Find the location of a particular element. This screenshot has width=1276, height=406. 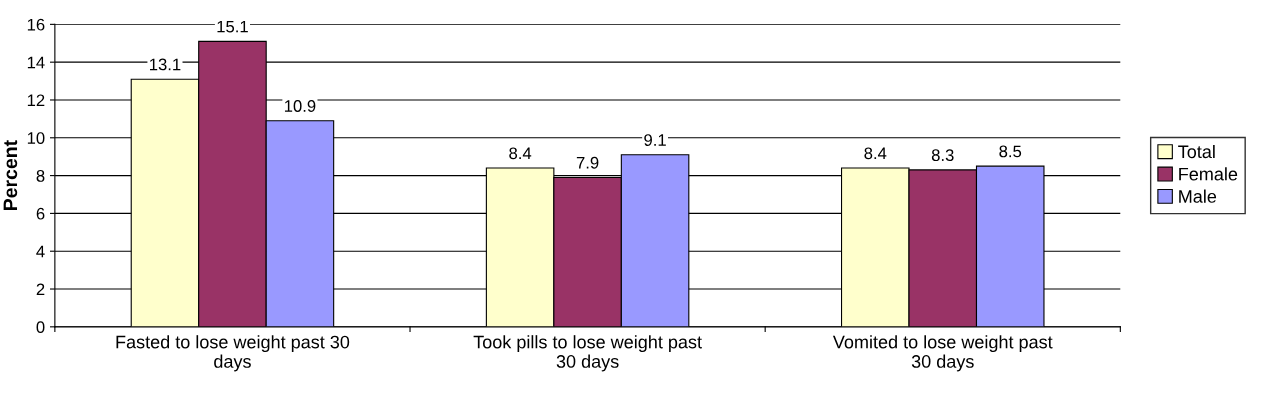

y-tick-label: 0 is located at coordinates (40, 327).